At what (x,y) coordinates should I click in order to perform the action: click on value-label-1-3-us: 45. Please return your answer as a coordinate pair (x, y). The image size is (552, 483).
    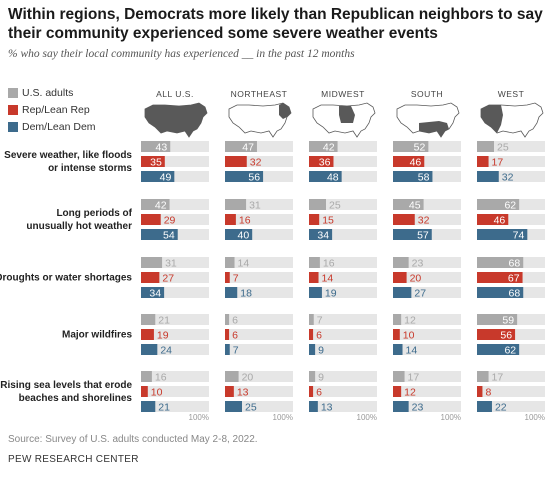
    Looking at the image, I should click on (415, 206).